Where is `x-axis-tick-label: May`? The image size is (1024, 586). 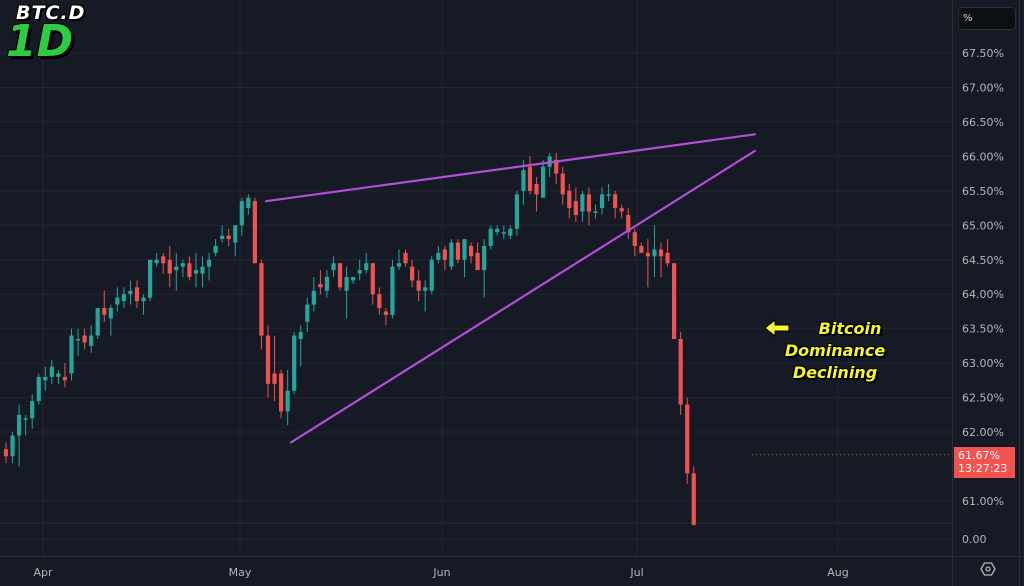
x-axis-tick-label: May is located at coordinates (240, 572).